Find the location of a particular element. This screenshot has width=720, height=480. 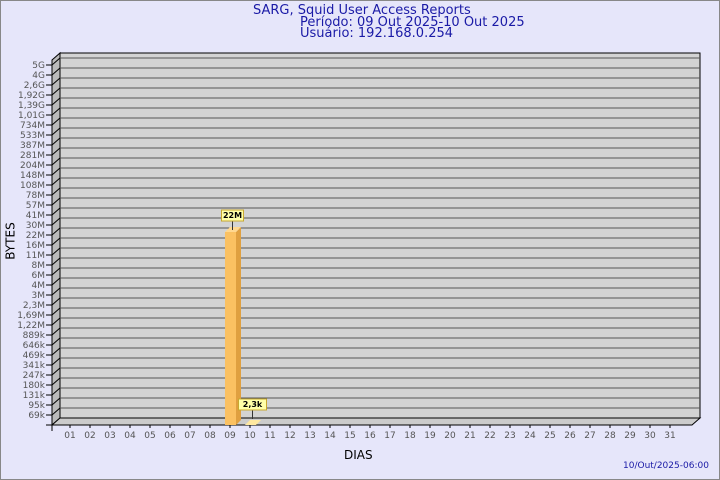

x-tick-label: 25 is located at coordinates (549, 436).